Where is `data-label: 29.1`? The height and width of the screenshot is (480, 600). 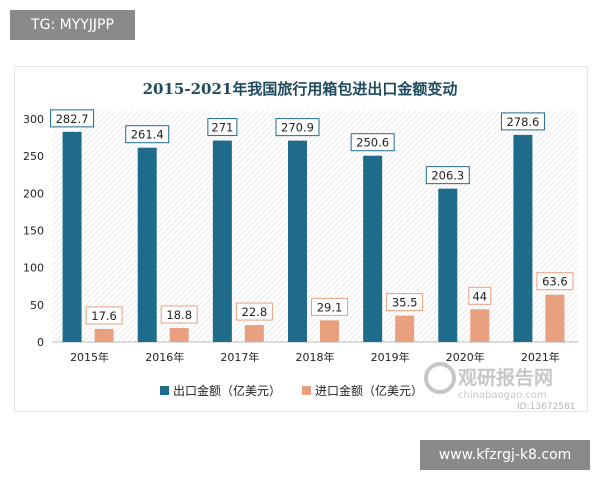
data-label: 29.1 is located at coordinates (330, 307).